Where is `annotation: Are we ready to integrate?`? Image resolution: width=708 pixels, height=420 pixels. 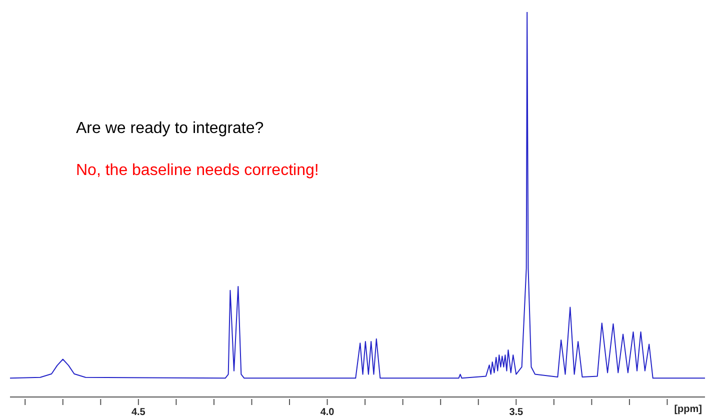
annotation: Are we ready to integrate? is located at coordinates (170, 129).